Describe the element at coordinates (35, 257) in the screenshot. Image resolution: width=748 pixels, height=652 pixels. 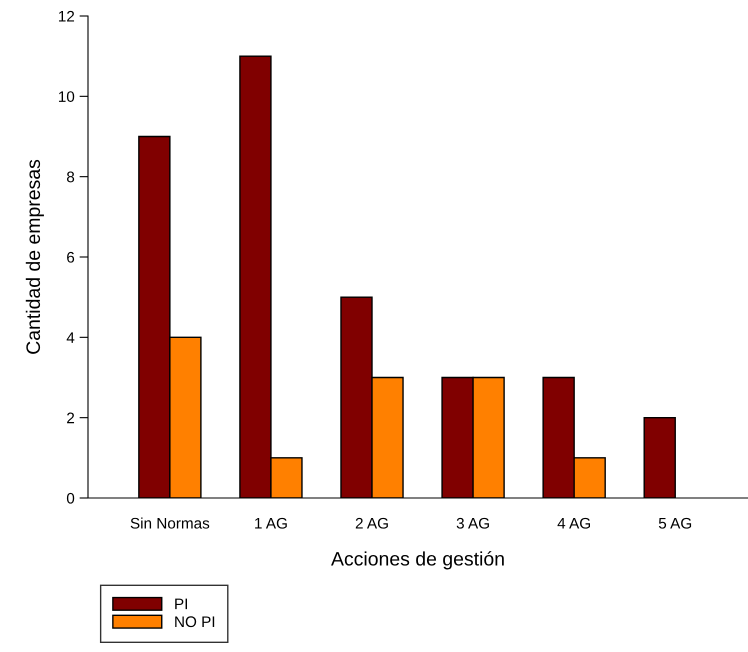
I see `y-axis-title: Cantidad de empresas` at that location.